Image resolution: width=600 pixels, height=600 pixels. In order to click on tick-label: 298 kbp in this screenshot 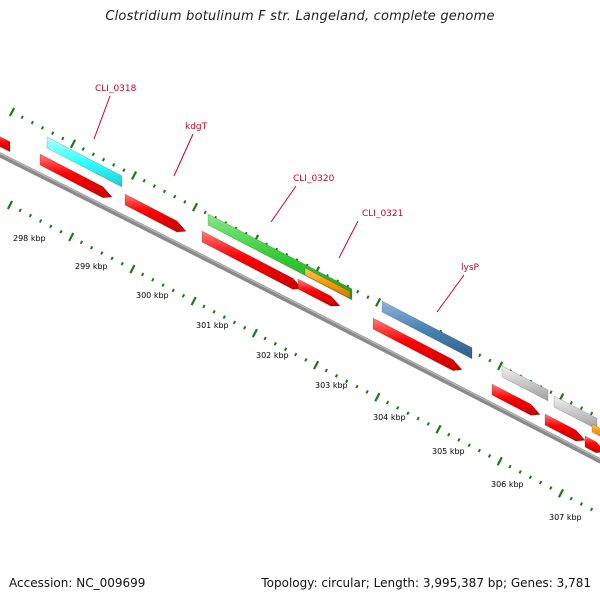, I will do `click(29, 238)`.